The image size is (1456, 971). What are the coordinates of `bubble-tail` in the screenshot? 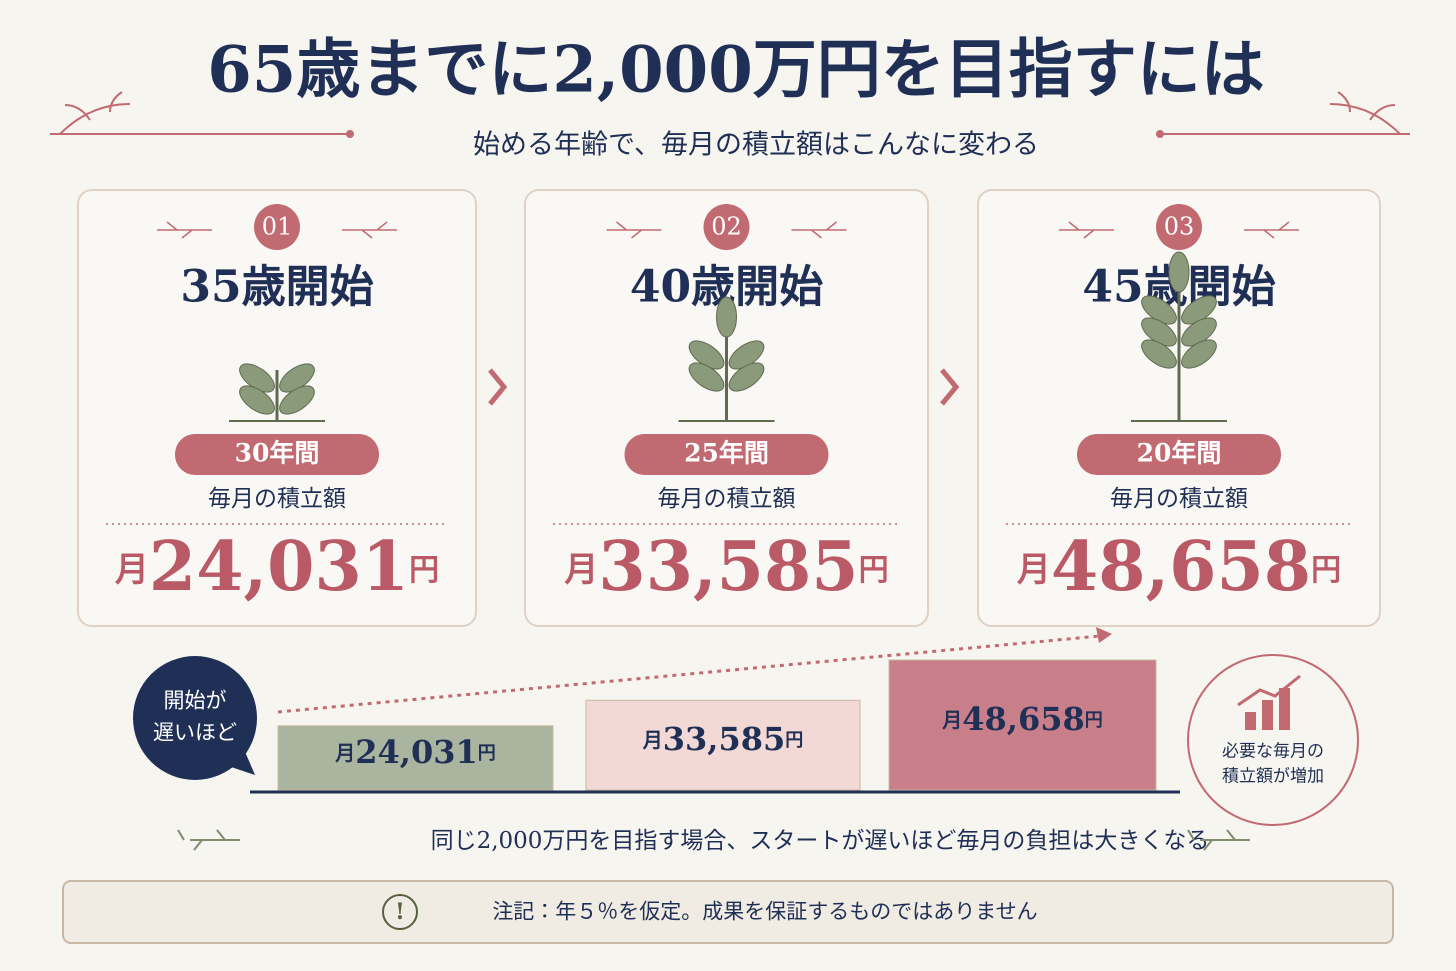 It's located at (240, 761).